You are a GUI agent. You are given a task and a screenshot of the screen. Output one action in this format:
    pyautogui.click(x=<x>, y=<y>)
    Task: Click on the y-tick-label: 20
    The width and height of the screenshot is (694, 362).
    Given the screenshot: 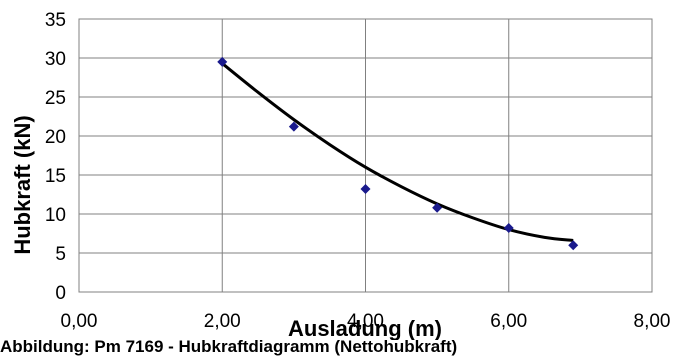 What is the action you would take?
    pyautogui.click(x=55, y=137)
    